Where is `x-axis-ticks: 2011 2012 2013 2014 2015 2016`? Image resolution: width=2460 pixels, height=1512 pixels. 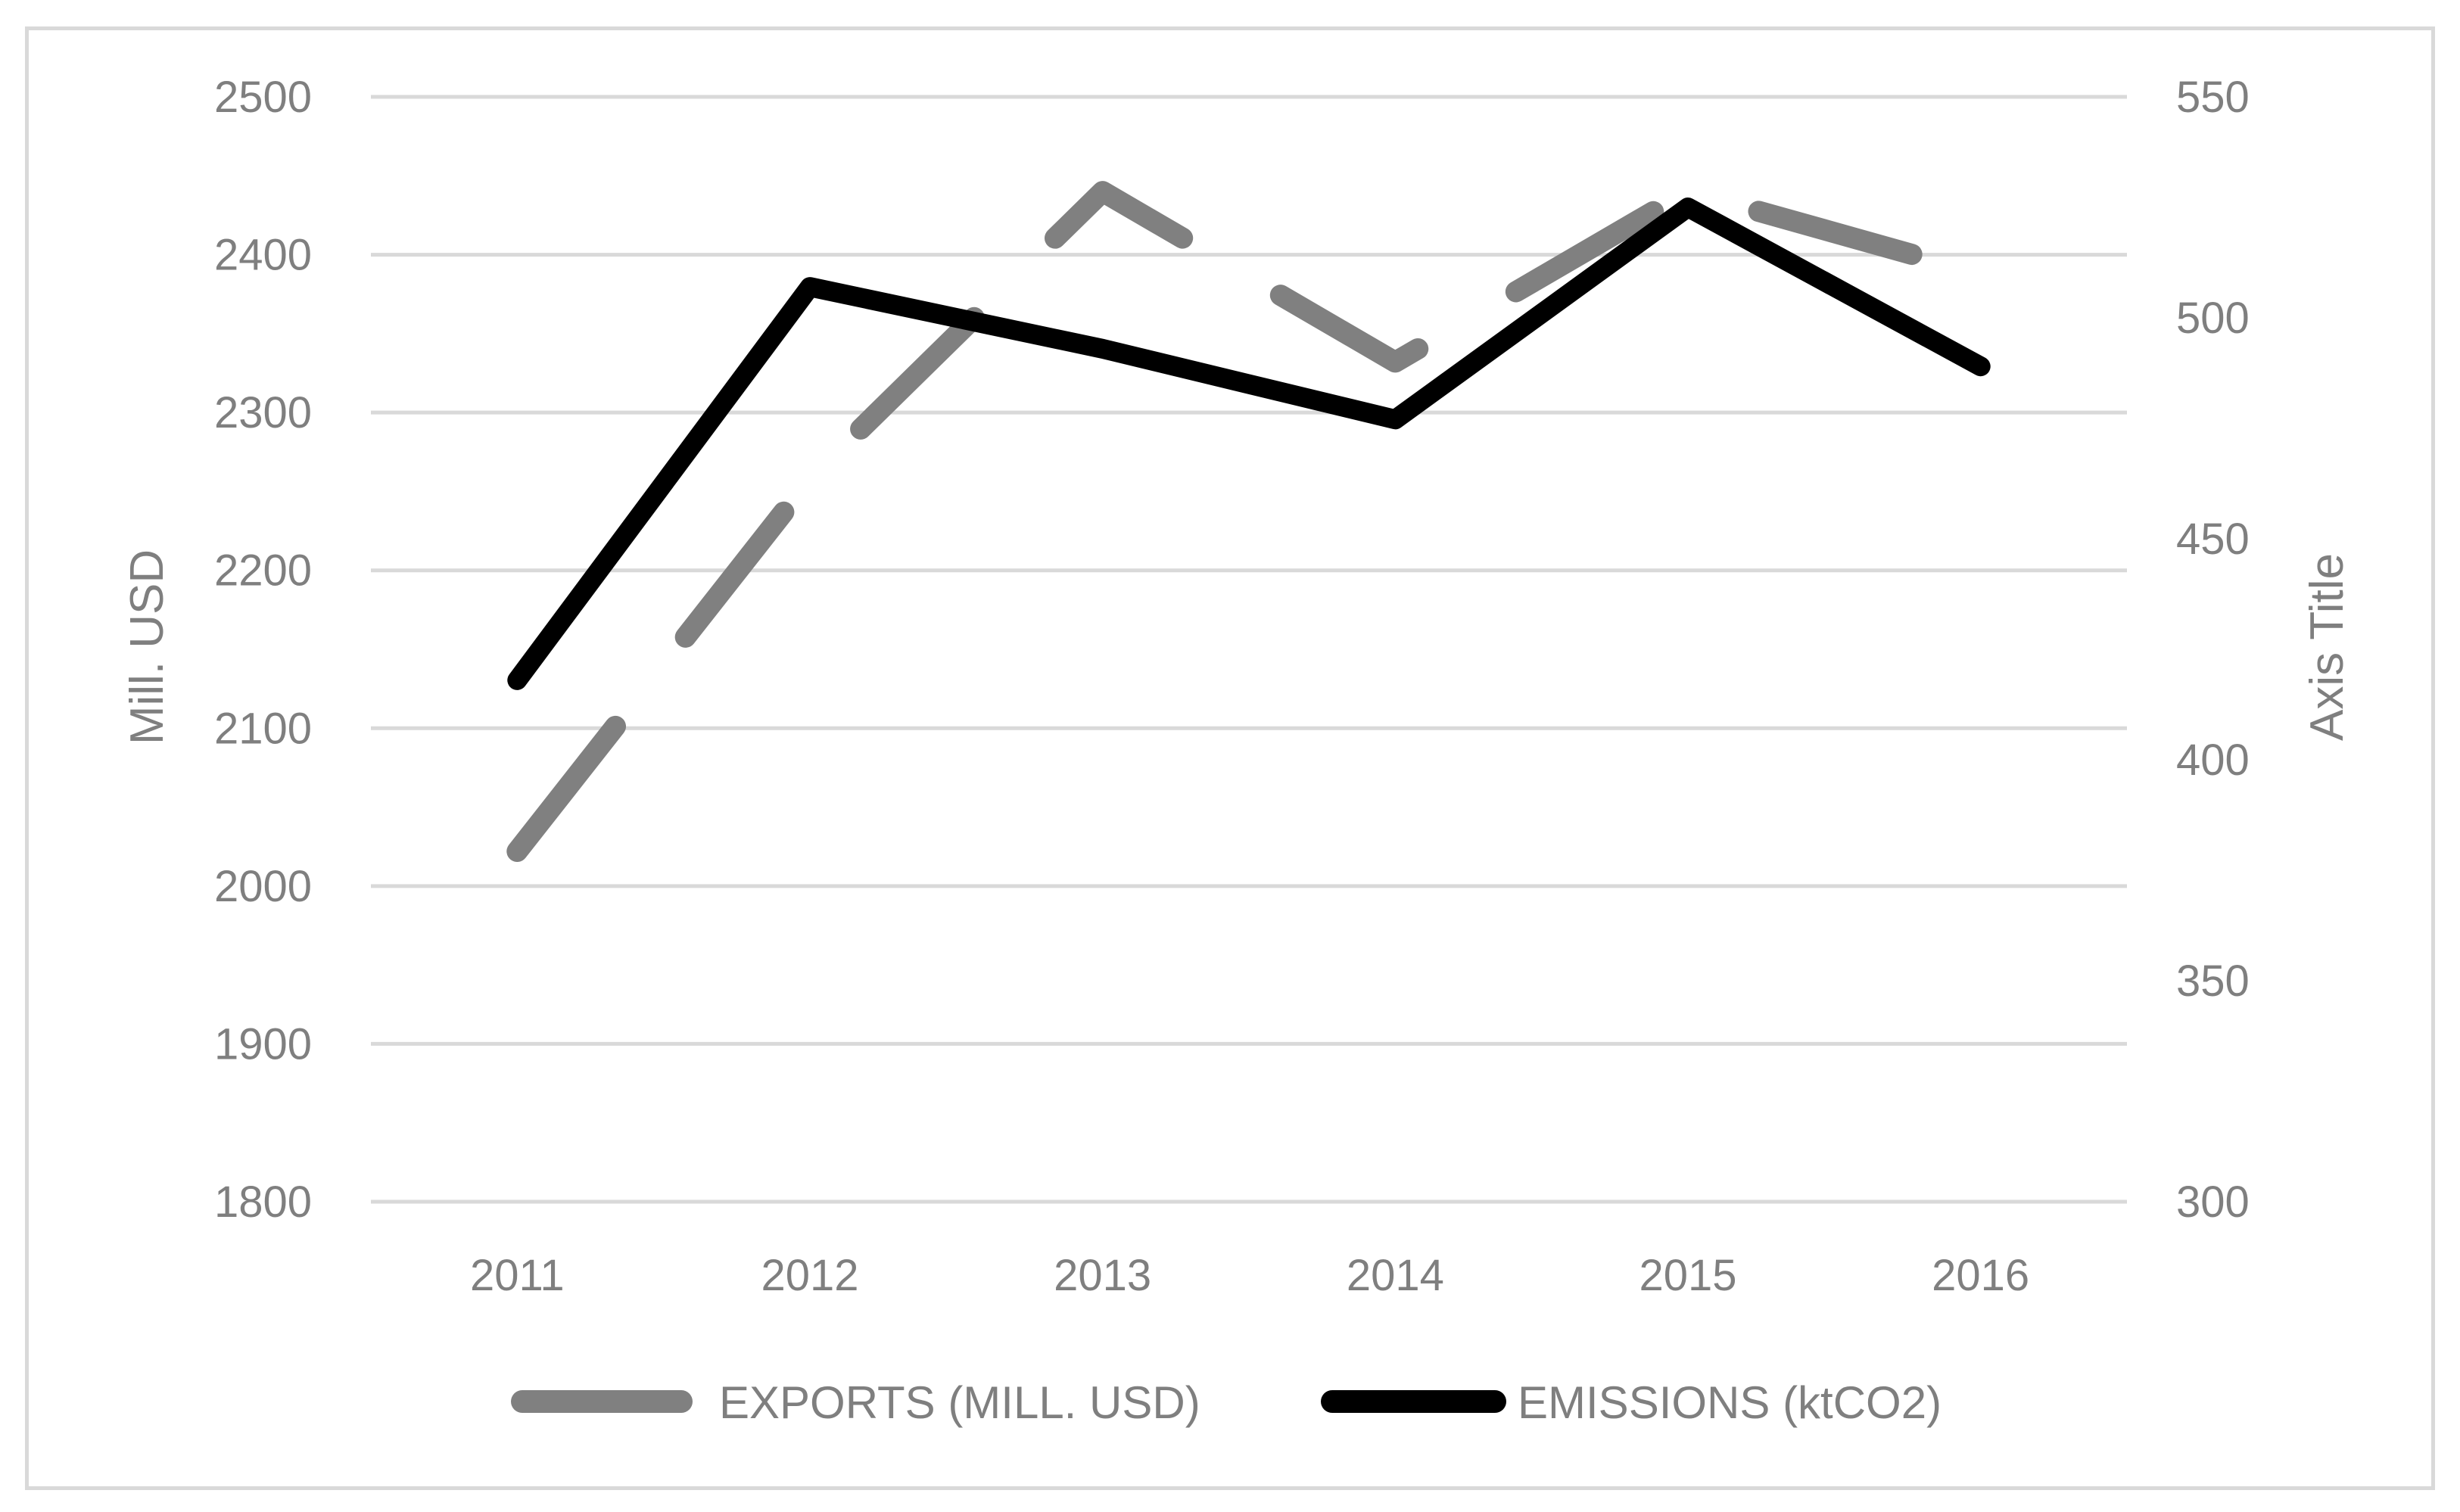 x-axis-ticks: 2011 2012 2013 2014 2015 2016 is located at coordinates (1249, 1275).